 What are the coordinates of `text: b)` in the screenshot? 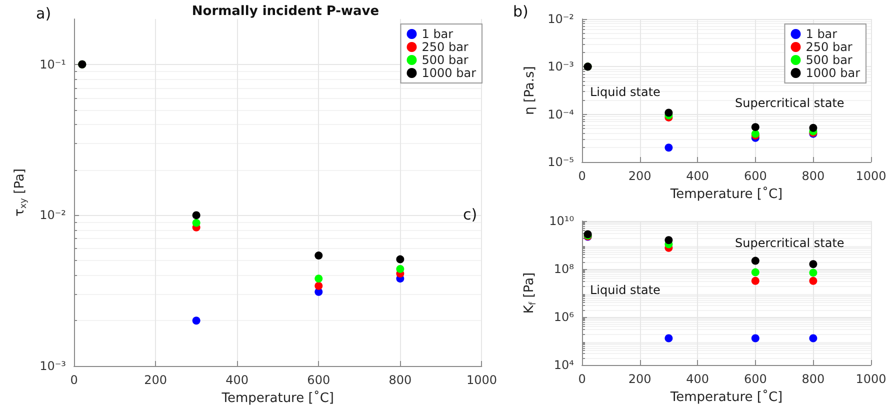 It's located at (520, 11).